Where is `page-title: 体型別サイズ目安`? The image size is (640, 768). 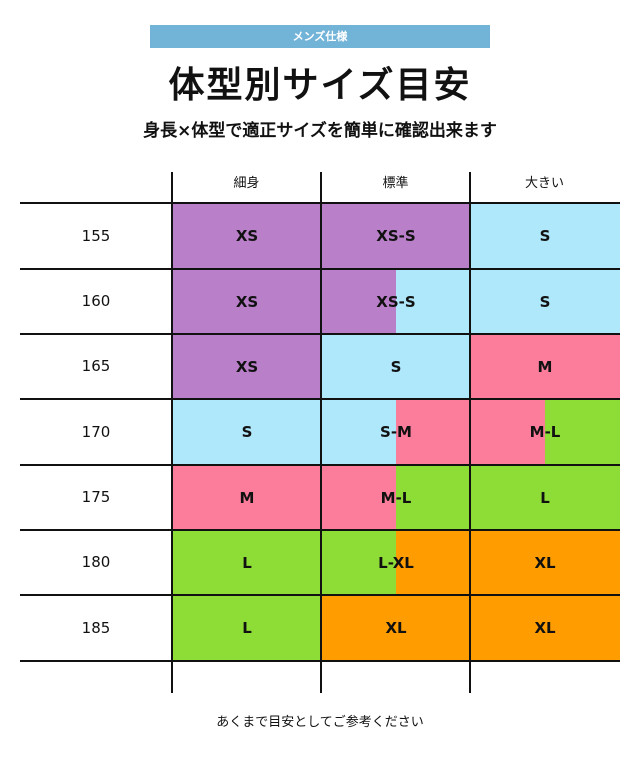
page-title: 体型別サイズ目安 is located at coordinates (320, 85).